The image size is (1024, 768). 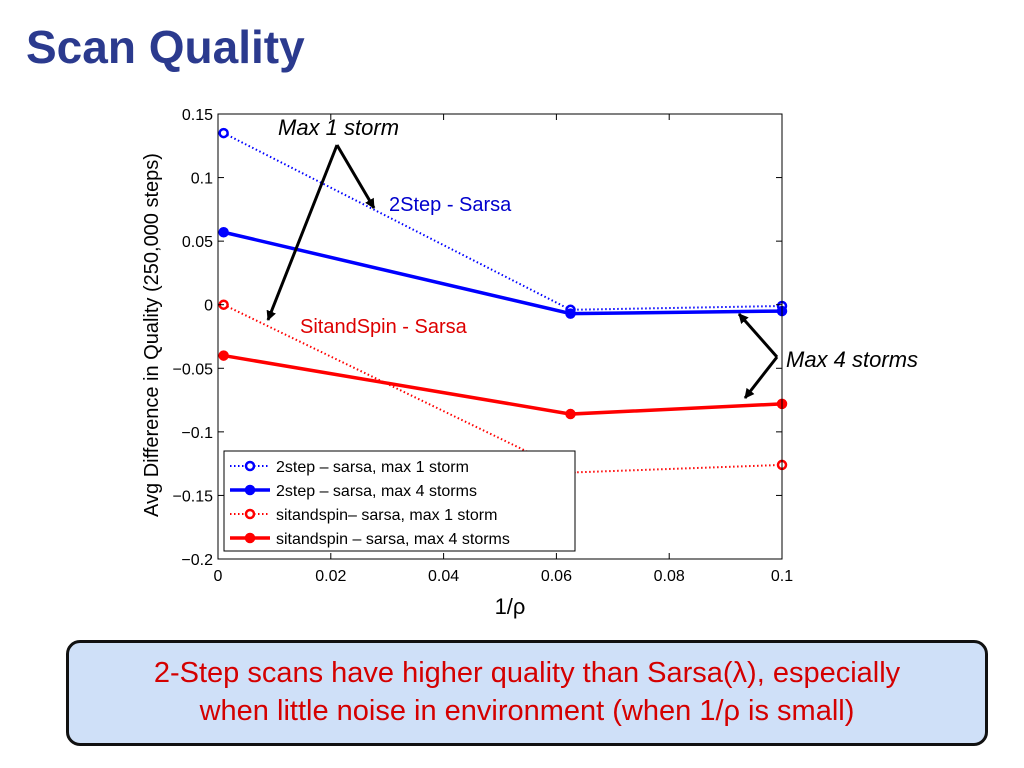 I want to click on annotation-sitandspin-sarsa: SitandSpin - Sarsa, so click(x=384, y=327).